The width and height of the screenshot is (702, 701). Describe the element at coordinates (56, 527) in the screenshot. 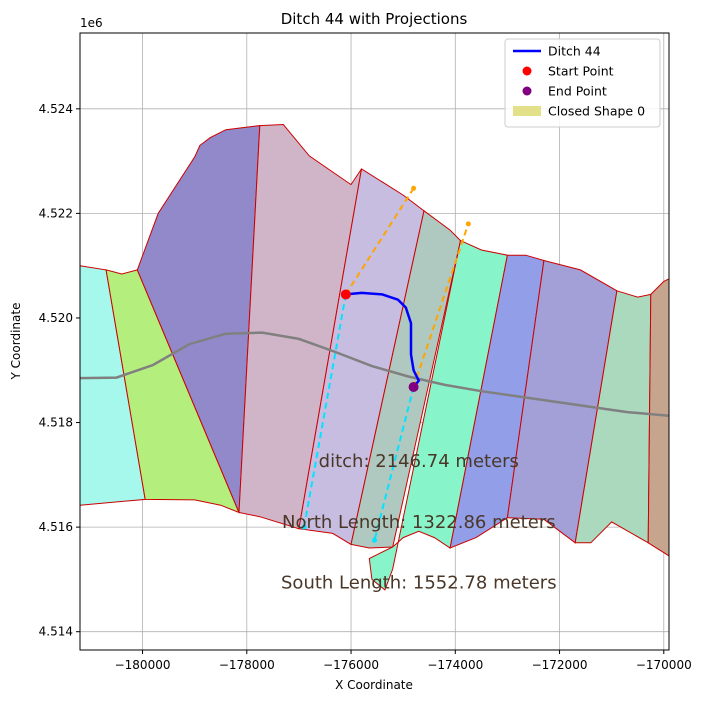

I see `y-tick-label: 4.516` at that location.